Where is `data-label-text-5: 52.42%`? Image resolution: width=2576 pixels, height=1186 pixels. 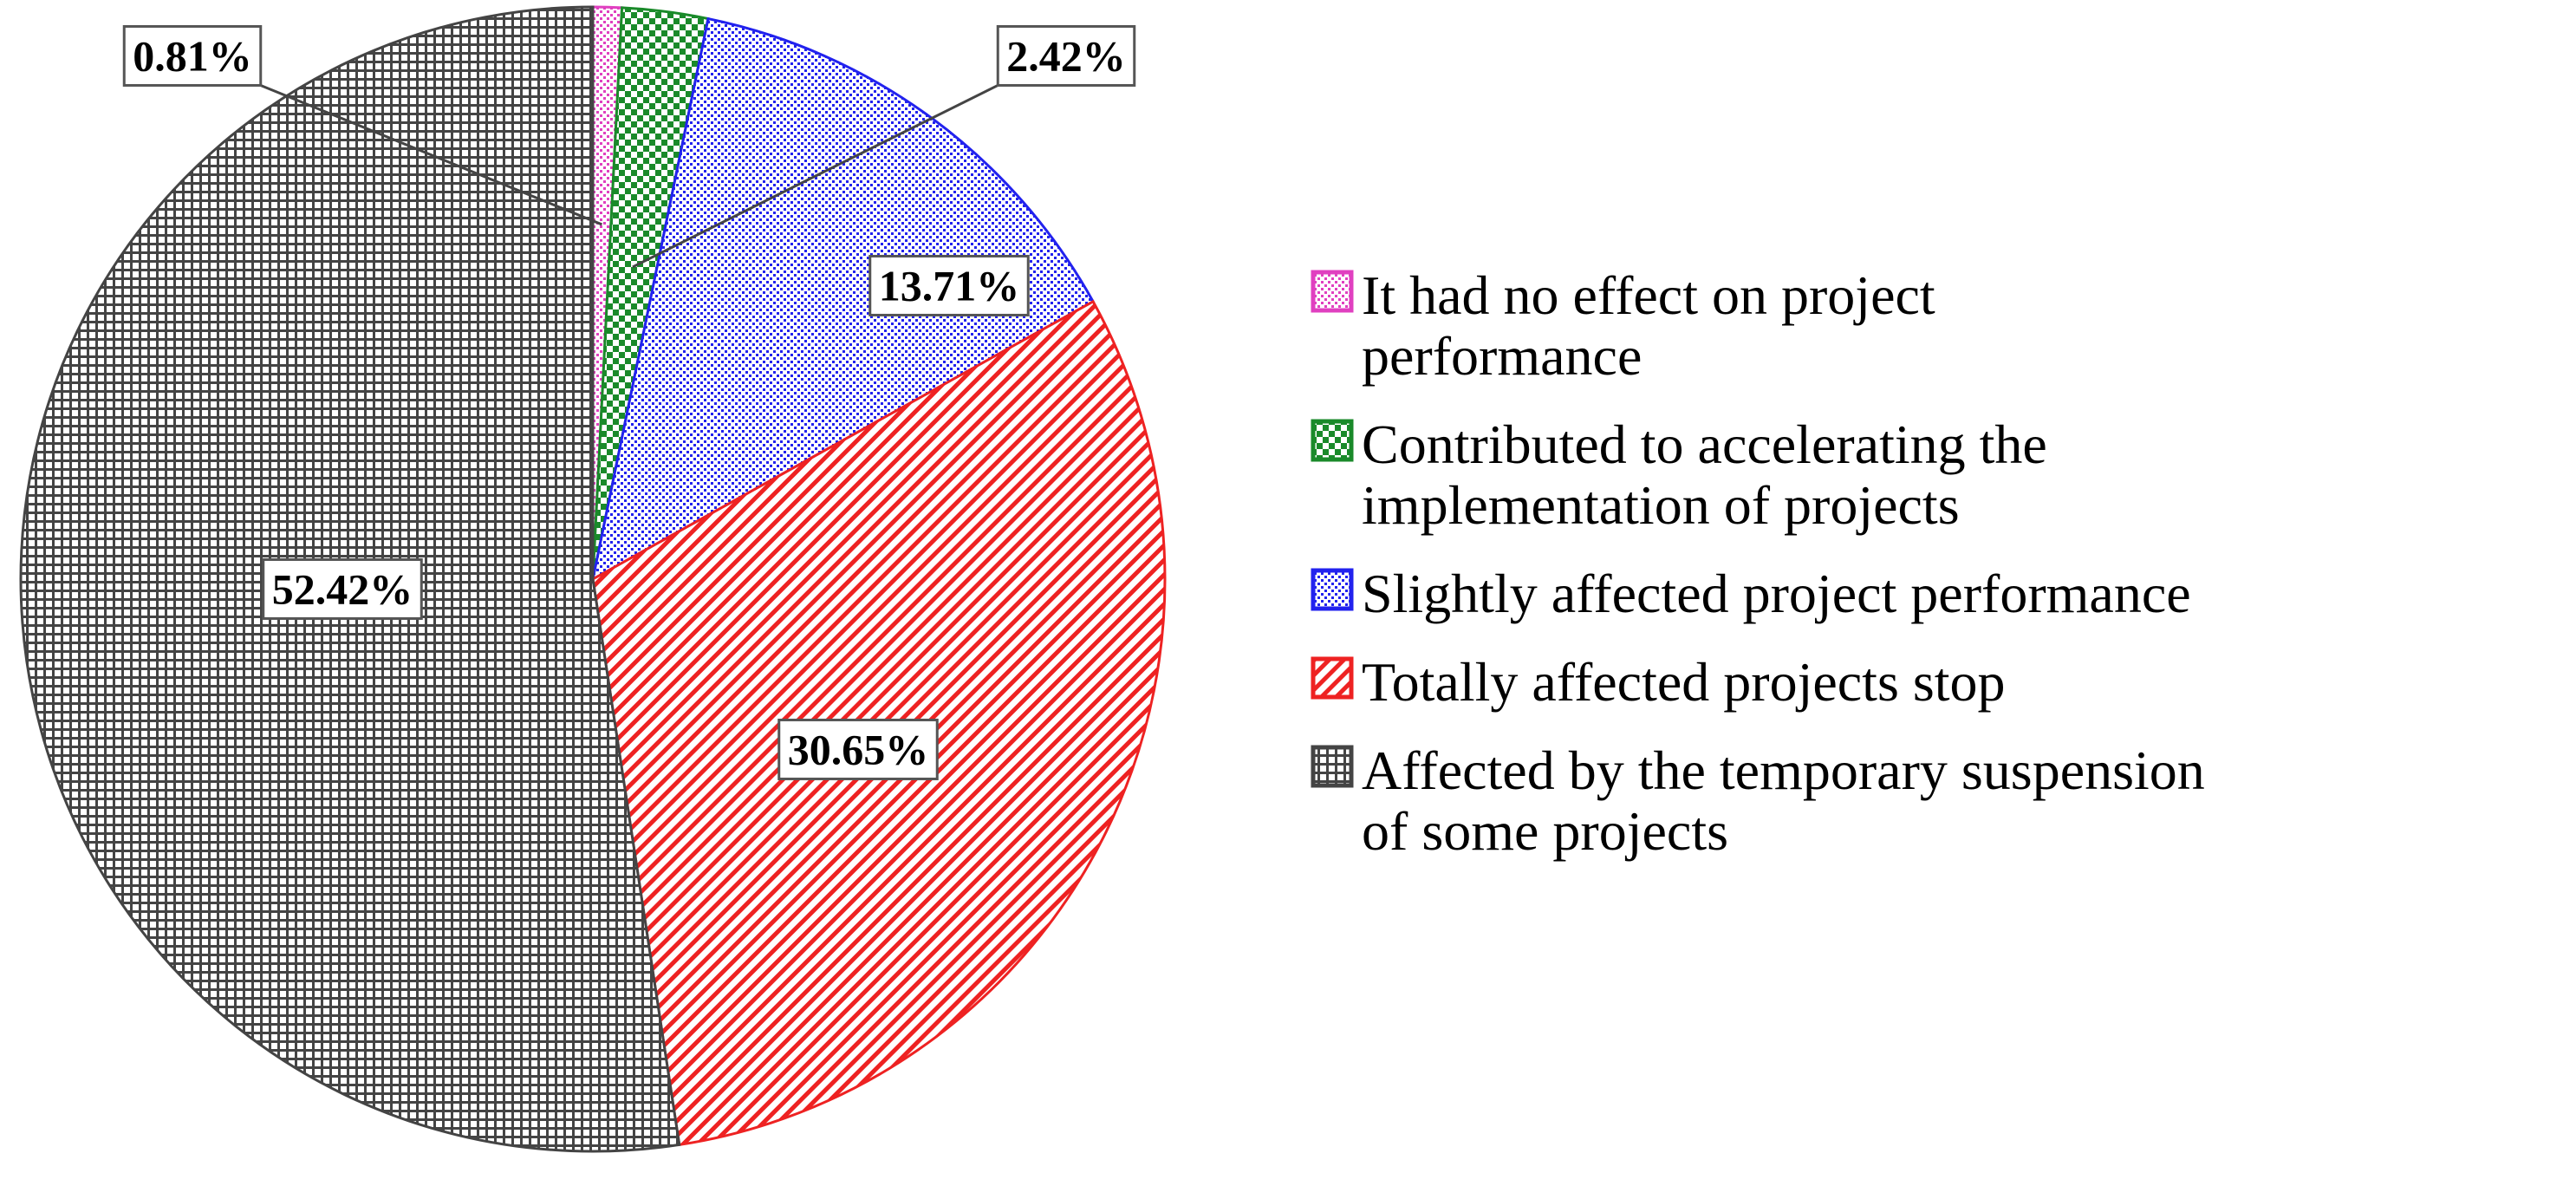 data-label-text-5: 52.42% is located at coordinates (342, 588).